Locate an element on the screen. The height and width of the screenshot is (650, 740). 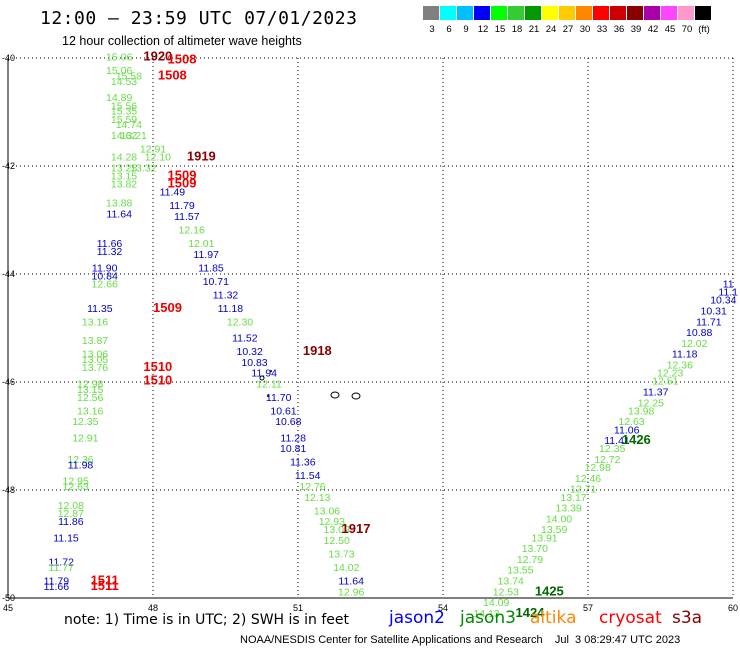
y-tick-label: -48 is located at coordinates (8, 490).